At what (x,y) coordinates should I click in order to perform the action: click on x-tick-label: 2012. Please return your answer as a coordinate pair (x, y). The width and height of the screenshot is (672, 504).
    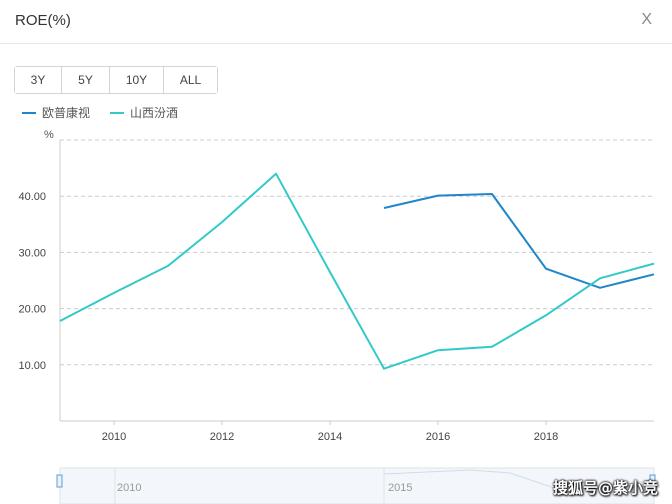
    Looking at the image, I should click on (222, 437).